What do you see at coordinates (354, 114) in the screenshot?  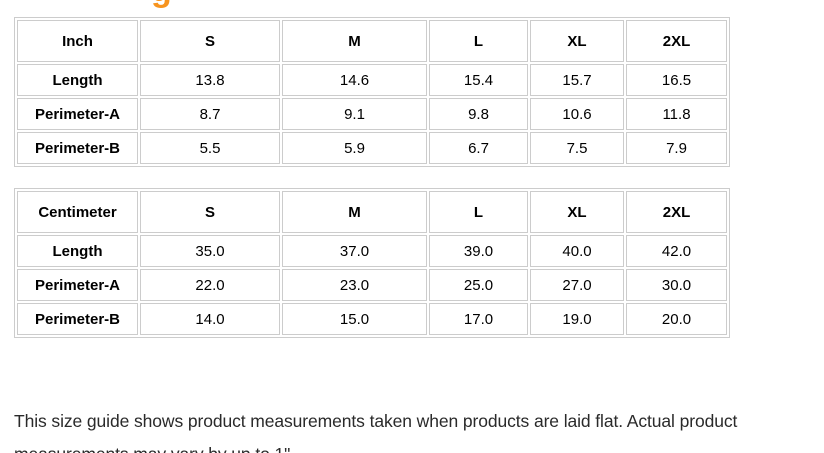 I see `measurement-cell: 9.1` at bounding box center [354, 114].